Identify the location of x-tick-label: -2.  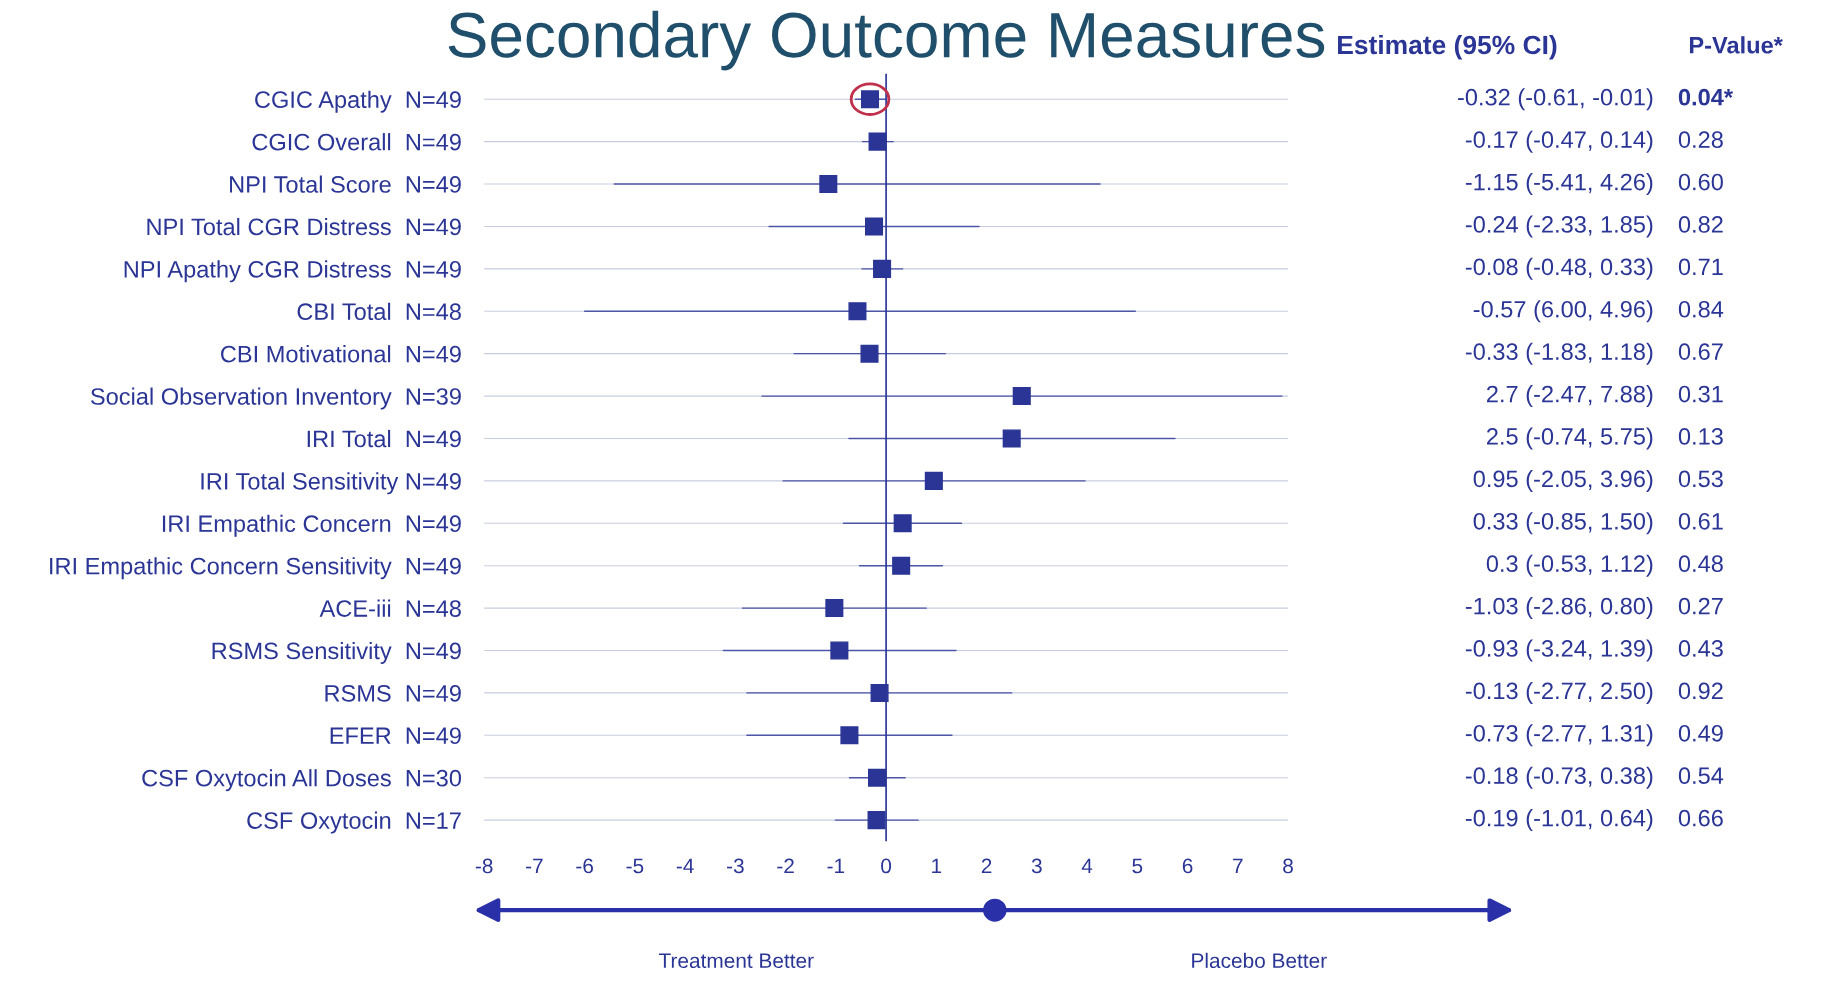
(785, 866).